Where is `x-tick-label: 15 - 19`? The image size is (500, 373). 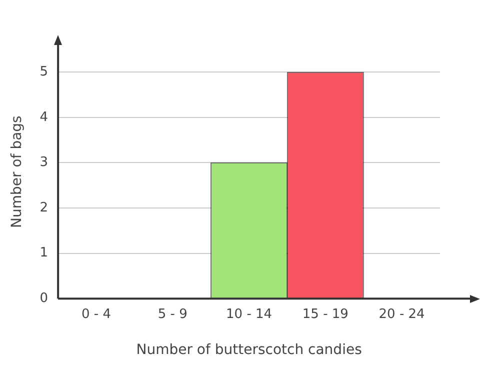
x-tick-label: 15 - 19 is located at coordinates (325, 314).